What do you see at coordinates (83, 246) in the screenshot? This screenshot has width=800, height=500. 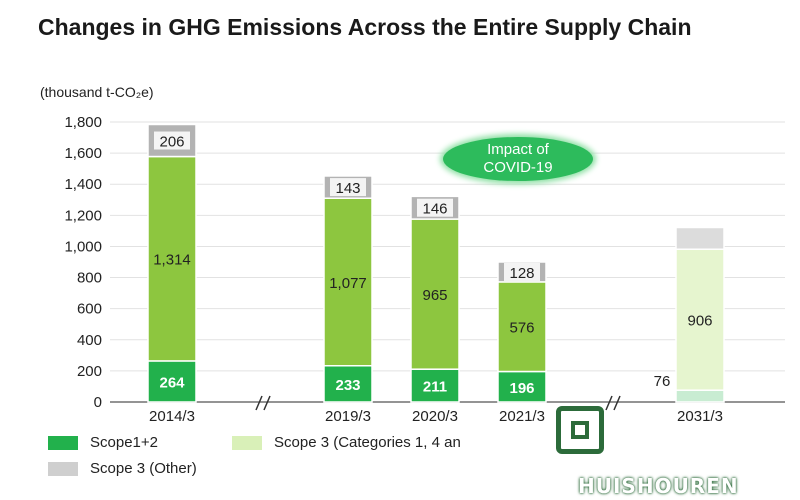 I see `y-tick-label: 1,000` at bounding box center [83, 246].